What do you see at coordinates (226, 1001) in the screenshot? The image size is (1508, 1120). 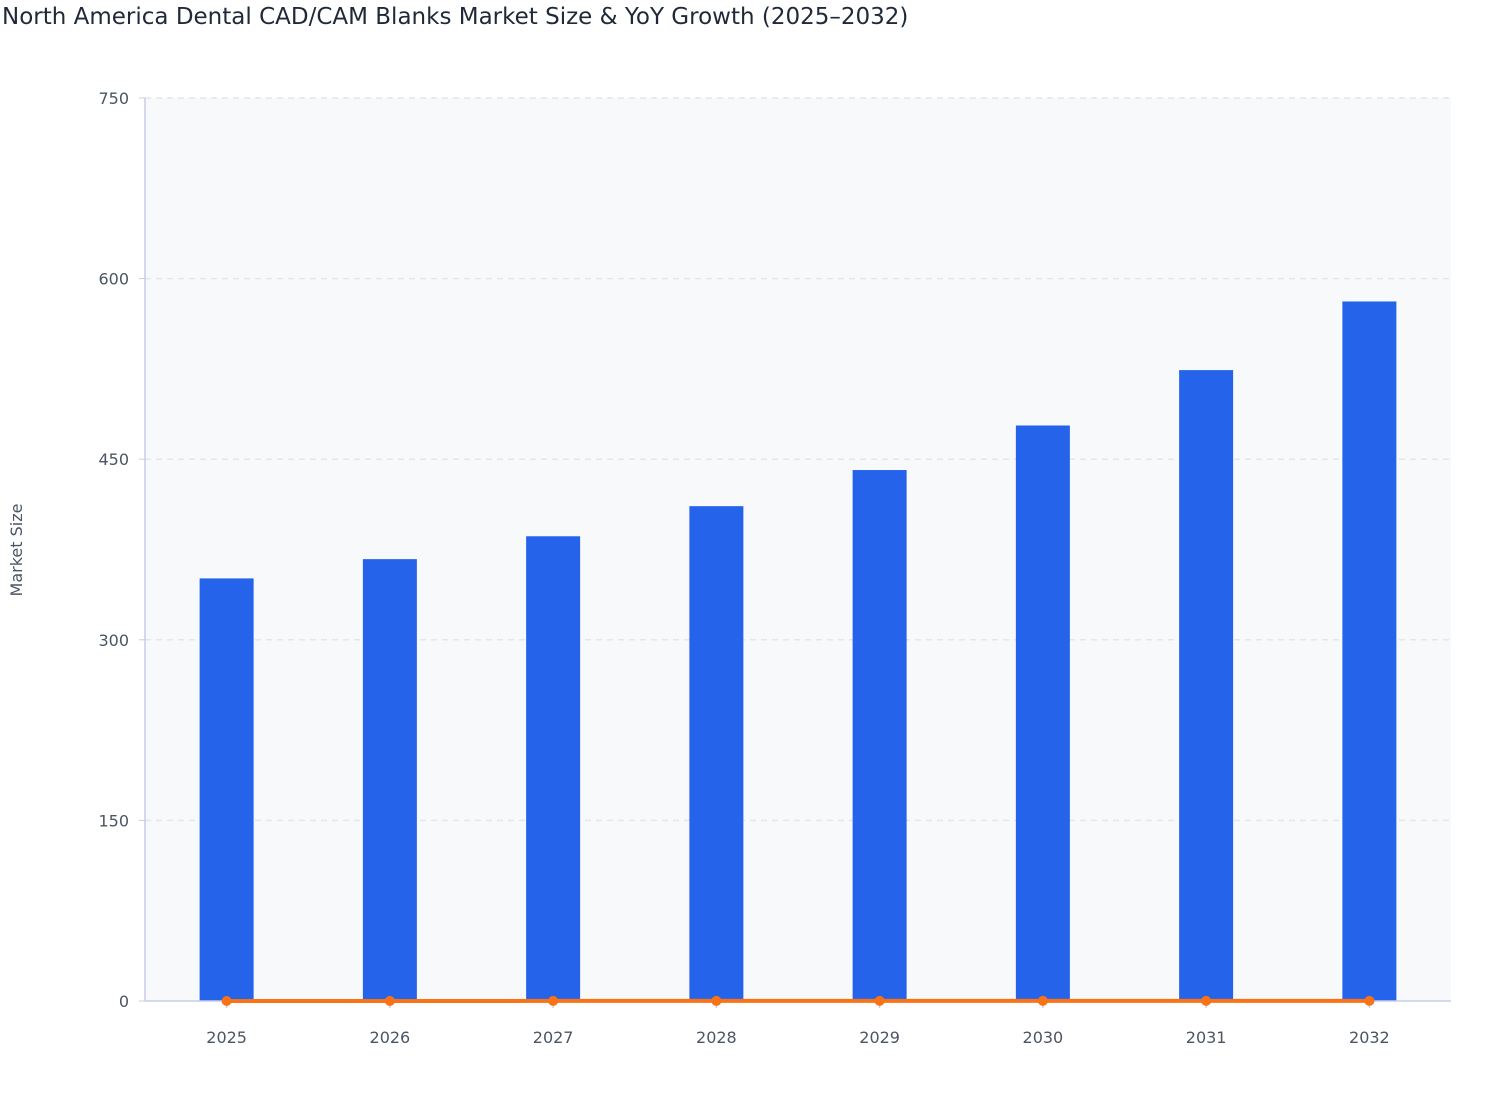 I see `growth-point-2025` at bounding box center [226, 1001].